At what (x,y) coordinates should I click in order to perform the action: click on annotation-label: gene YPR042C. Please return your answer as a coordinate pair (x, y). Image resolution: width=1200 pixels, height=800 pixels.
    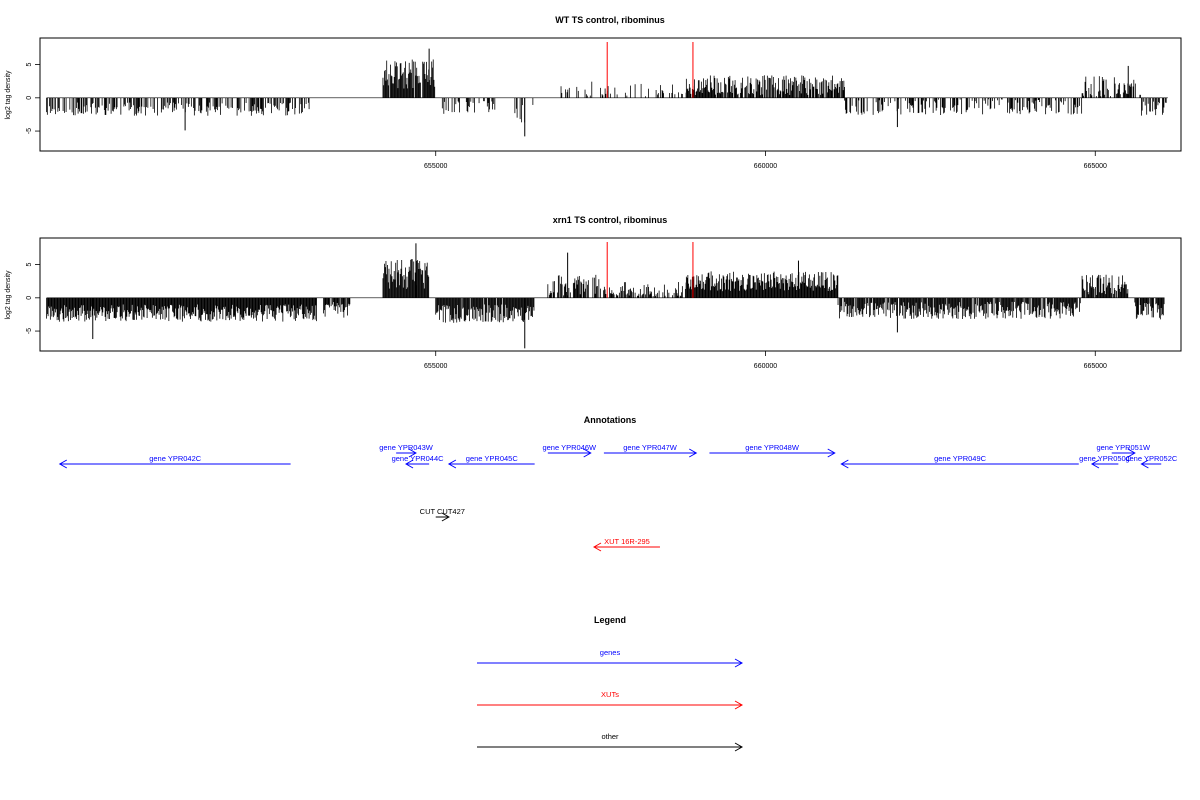
    Looking at the image, I should click on (175, 458).